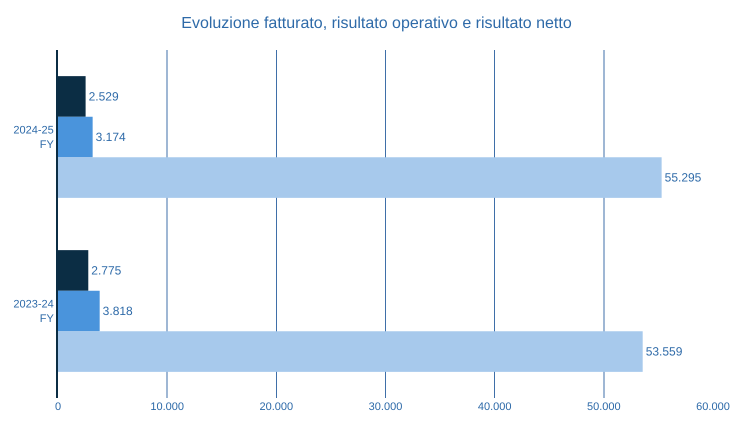 This screenshot has width=753, height=423. I want to click on x-tick-label: 10.000, so click(167, 407).